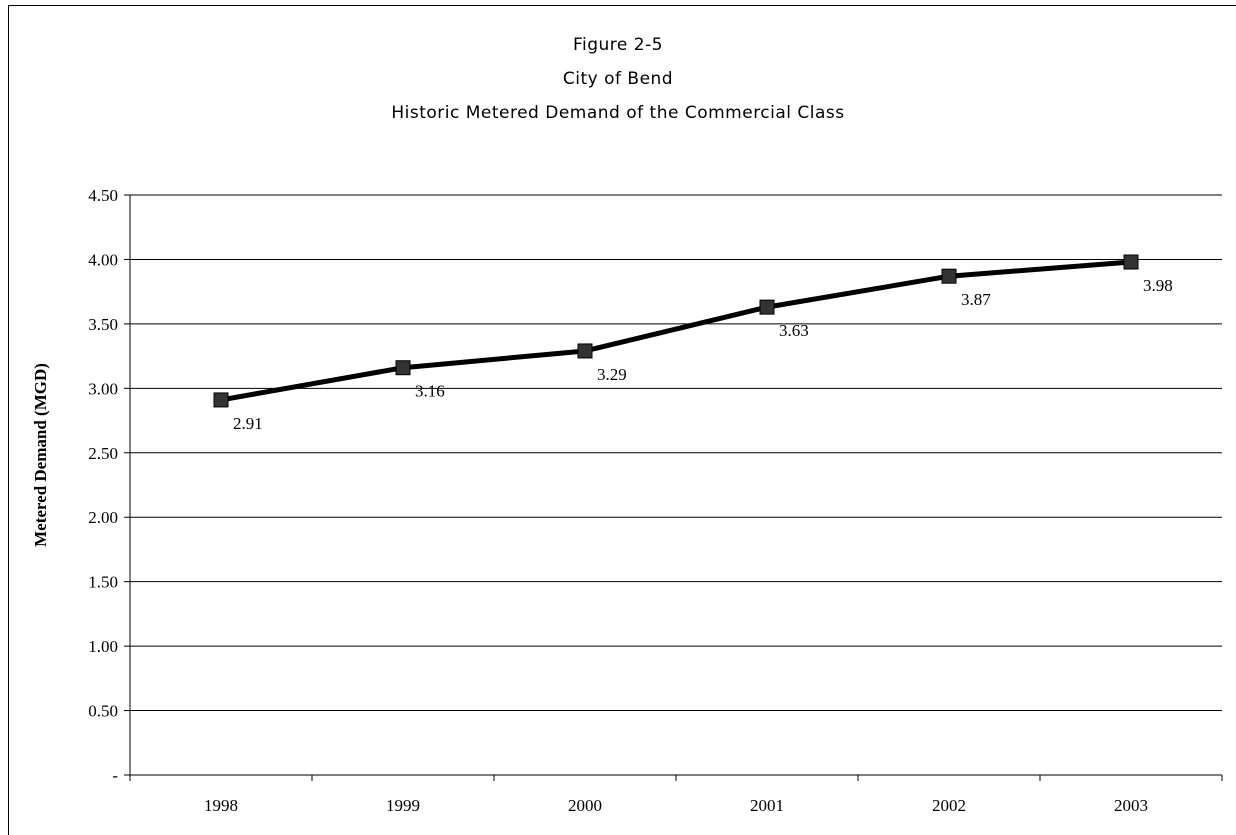  What do you see at coordinates (103, 582) in the screenshot?
I see `y-tick-label: 1.50` at bounding box center [103, 582].